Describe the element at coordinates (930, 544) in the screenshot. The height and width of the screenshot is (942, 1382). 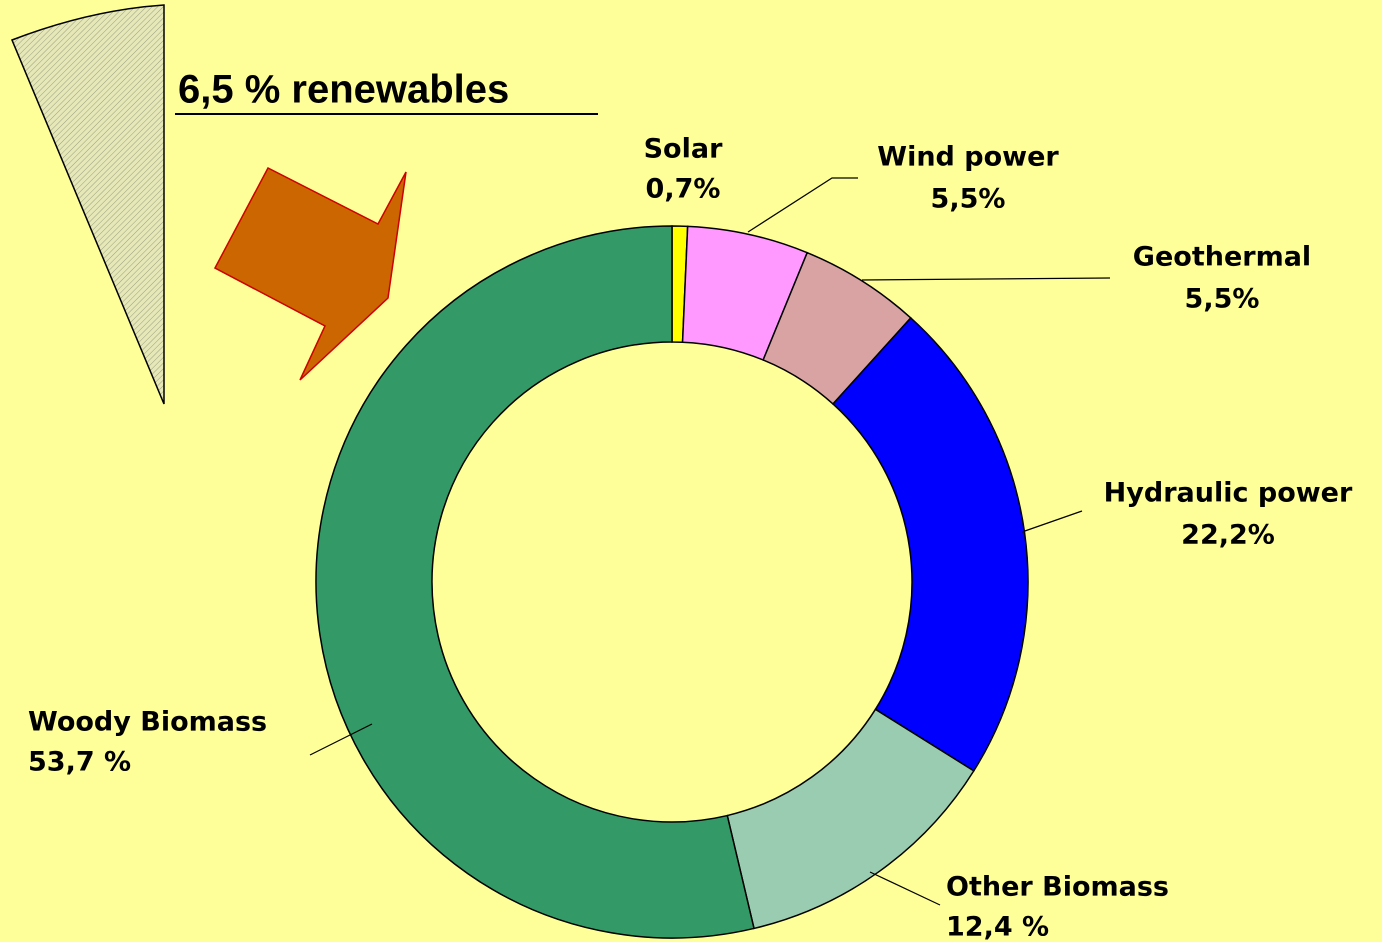
I see `donut-segment` at that location.